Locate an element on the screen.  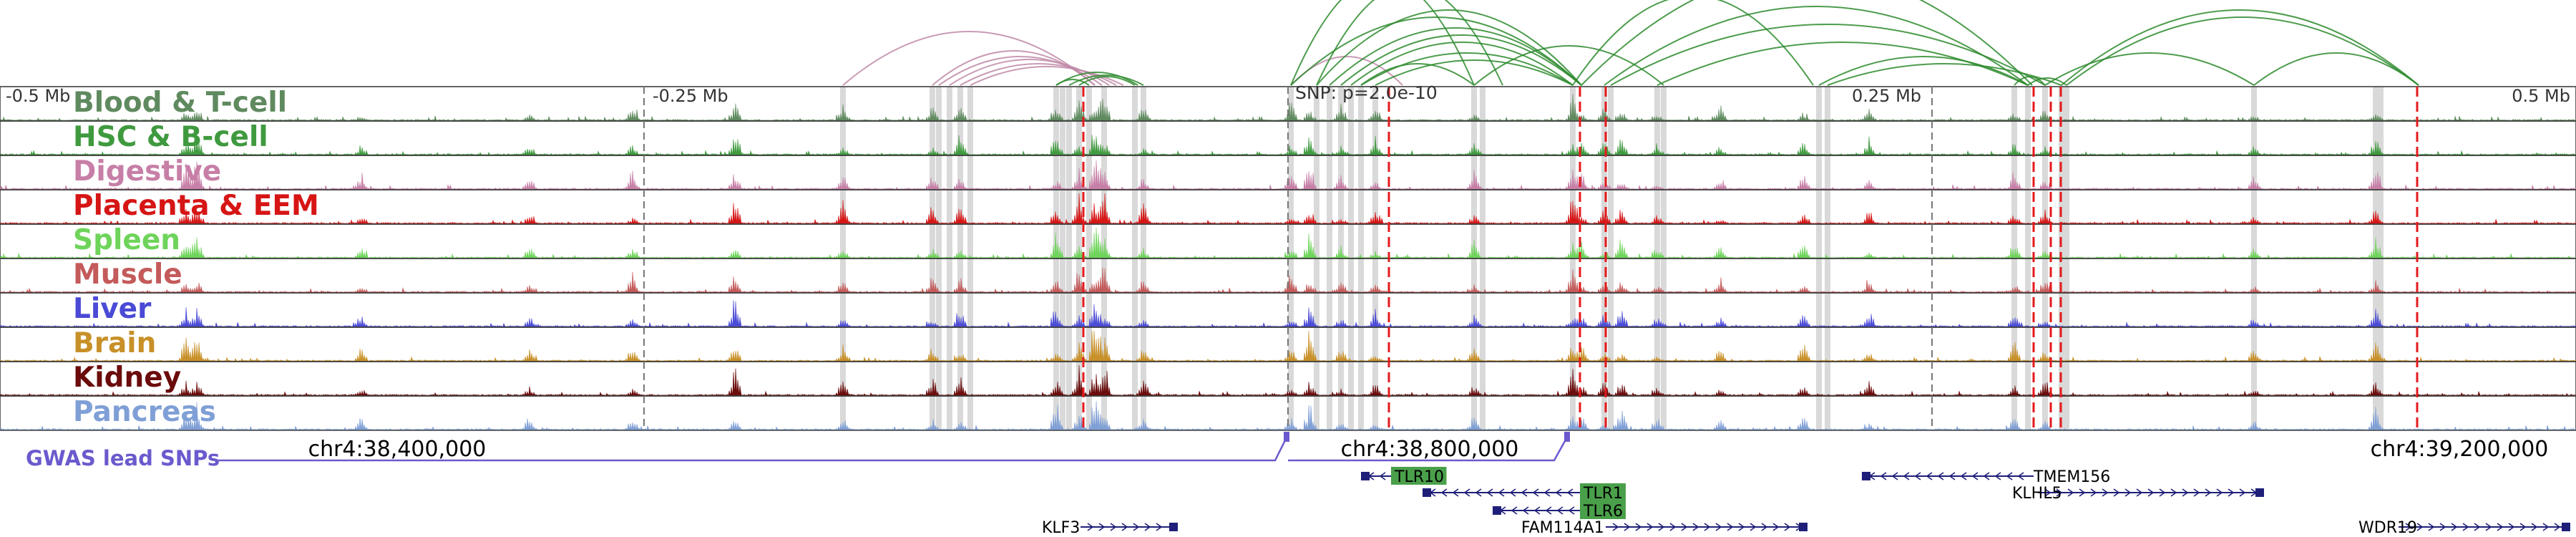
distance-label-minus-quarter: -0.25 Mb is located at coordinates (690, 96).